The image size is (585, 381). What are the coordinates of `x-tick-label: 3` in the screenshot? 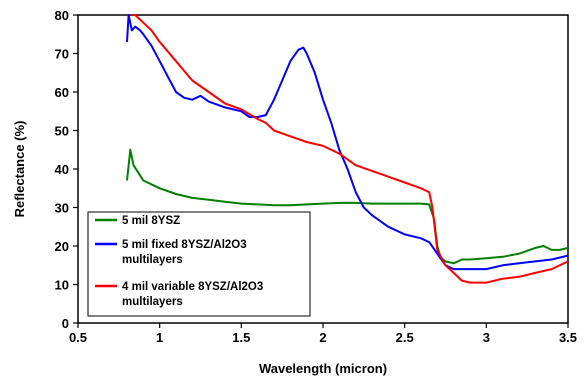 It's located at (486, 337).